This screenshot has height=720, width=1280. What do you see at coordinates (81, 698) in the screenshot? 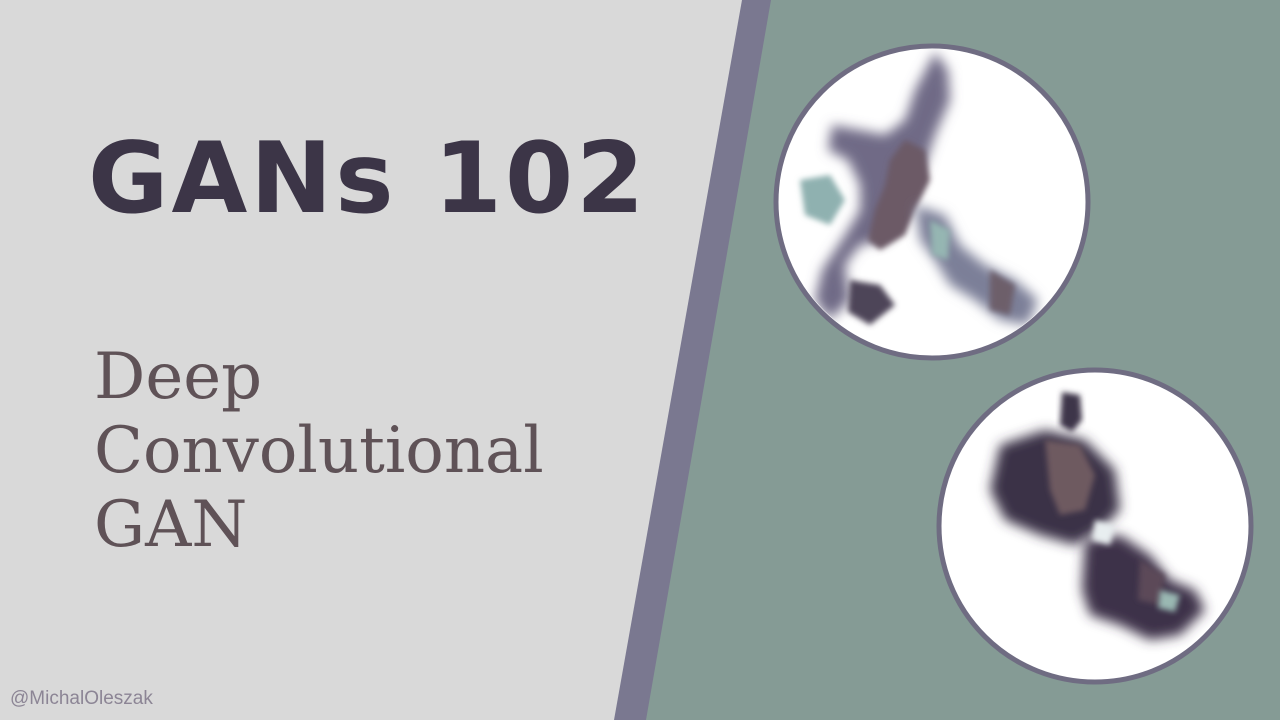
I see `author-credit: @MichalOleszak` at bounding box center [81, 698].